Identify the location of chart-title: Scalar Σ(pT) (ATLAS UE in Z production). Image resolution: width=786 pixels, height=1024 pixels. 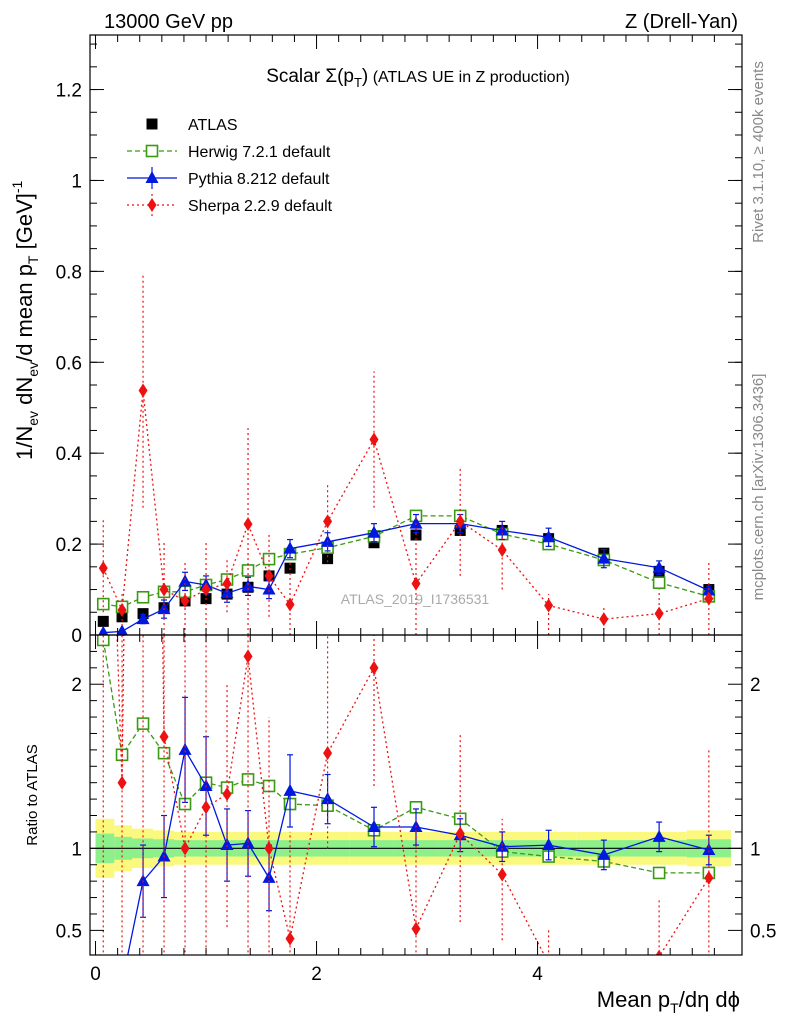
(418, 78).